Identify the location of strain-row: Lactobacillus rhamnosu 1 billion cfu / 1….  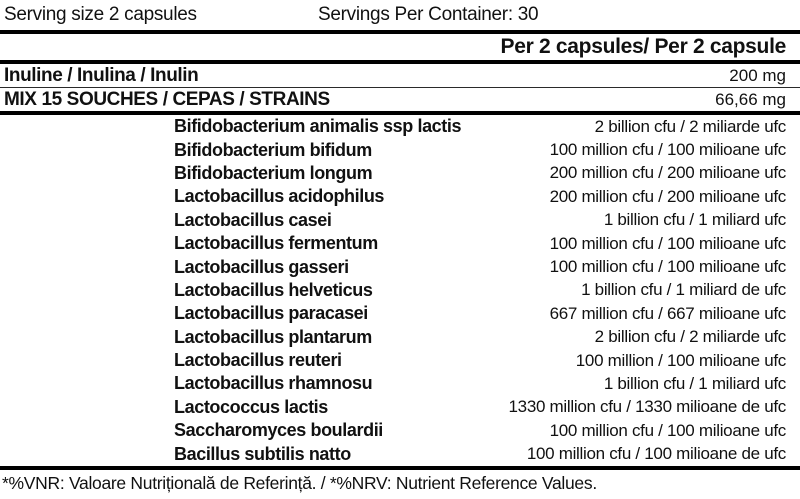
(400, 383).